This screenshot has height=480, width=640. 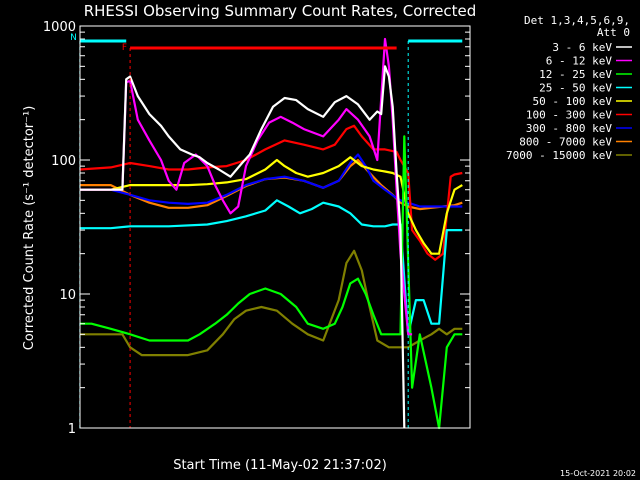 I want to click on footer-date: 15-Oct-2021 20:02, so click(x=598, y=473).